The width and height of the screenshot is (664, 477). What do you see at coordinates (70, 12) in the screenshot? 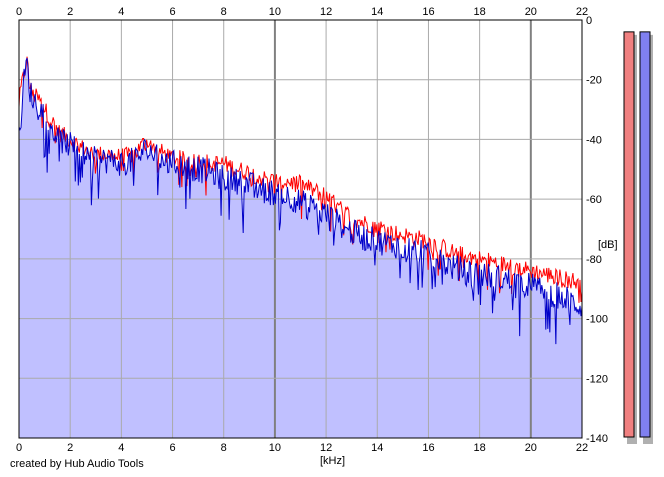
I see `x-tick-label-top: 2` at bounding box center [70, 12].